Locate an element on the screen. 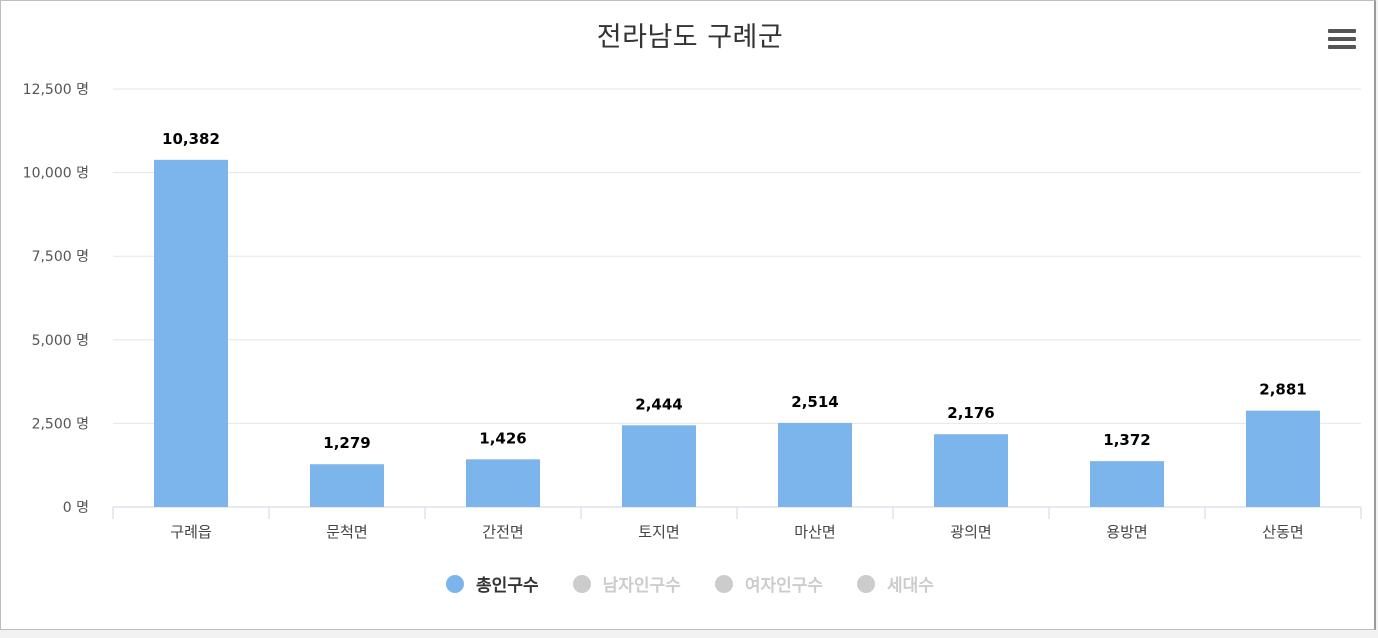 Image resolution: width=1378 pixels, height=638 pixels. x-tick-label: 산동면 is located at coordinates (1282, 532).